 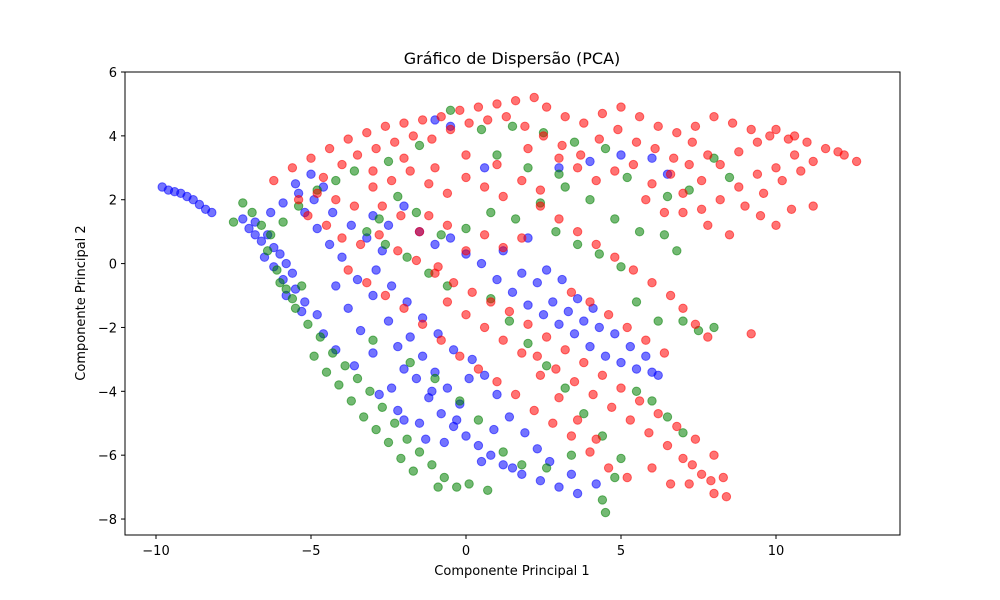 What do you see at coordinates (463, 547) in the screenshot?
I see `x-axis: −10 −5 0 5 10` at bounding box center [463, 547].